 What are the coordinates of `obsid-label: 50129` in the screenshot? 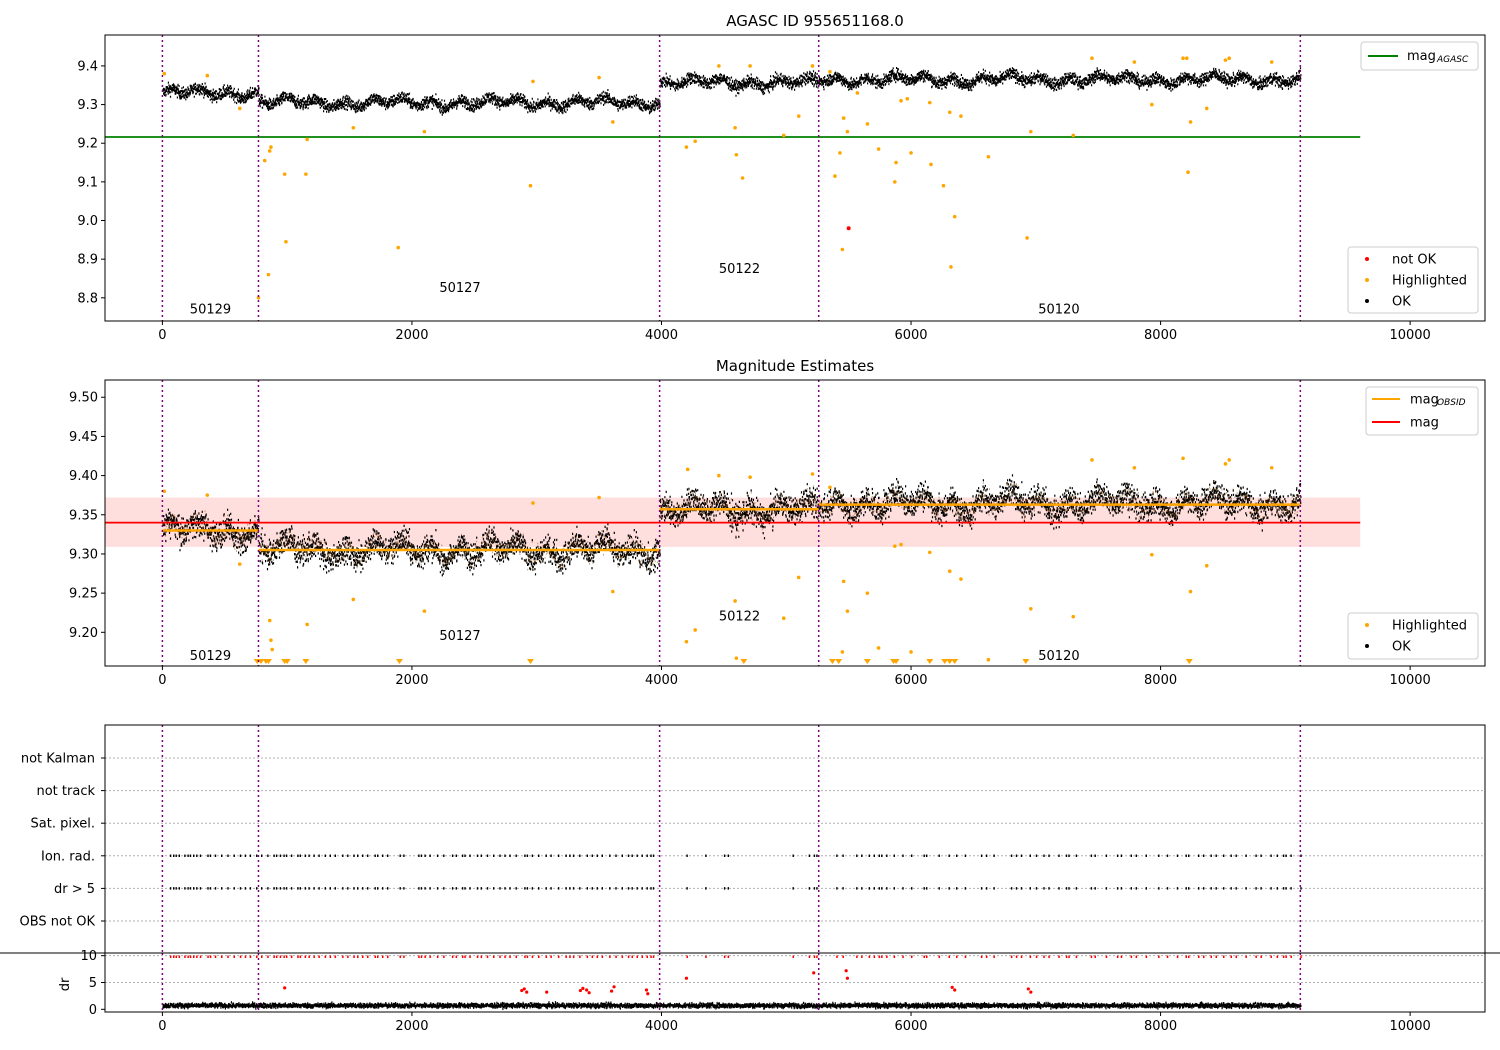 It's located at (210, 309).